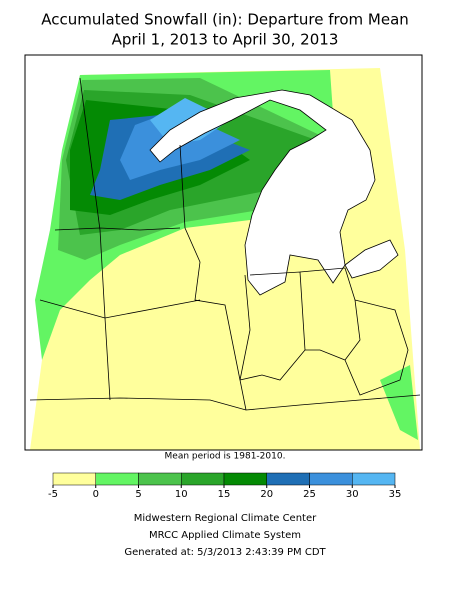 The image size is (450, 600). Describe the element at coordinates (96, 494) in the screenshot. I see `legend-tick-label: 0` at that location.